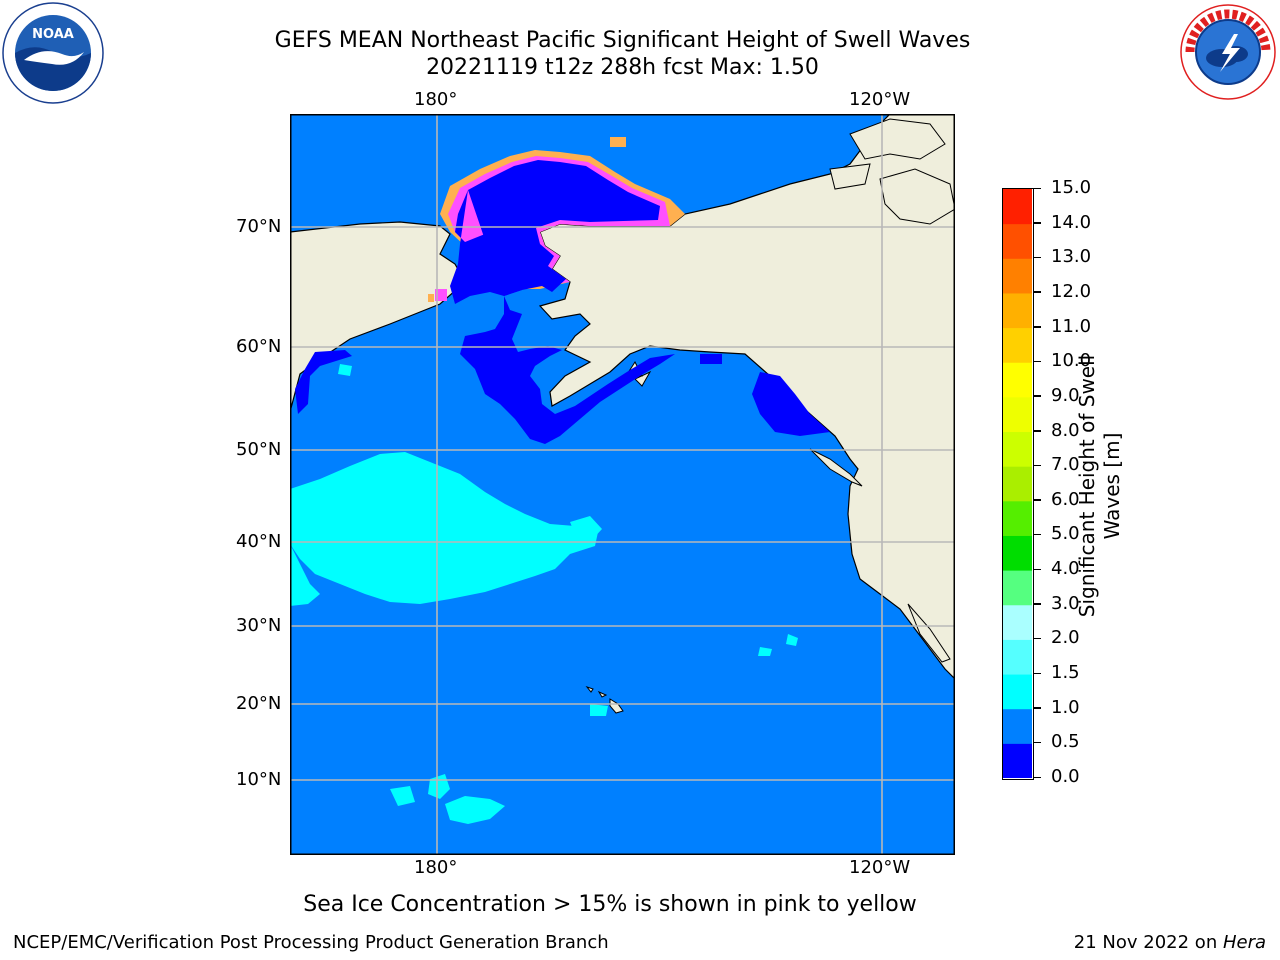 This screenshot has width=1280, height=960. Describe the element at coordinates (1065, 569) in the screenshot. I see `colorbar-tick-label: 4.0` at that location.